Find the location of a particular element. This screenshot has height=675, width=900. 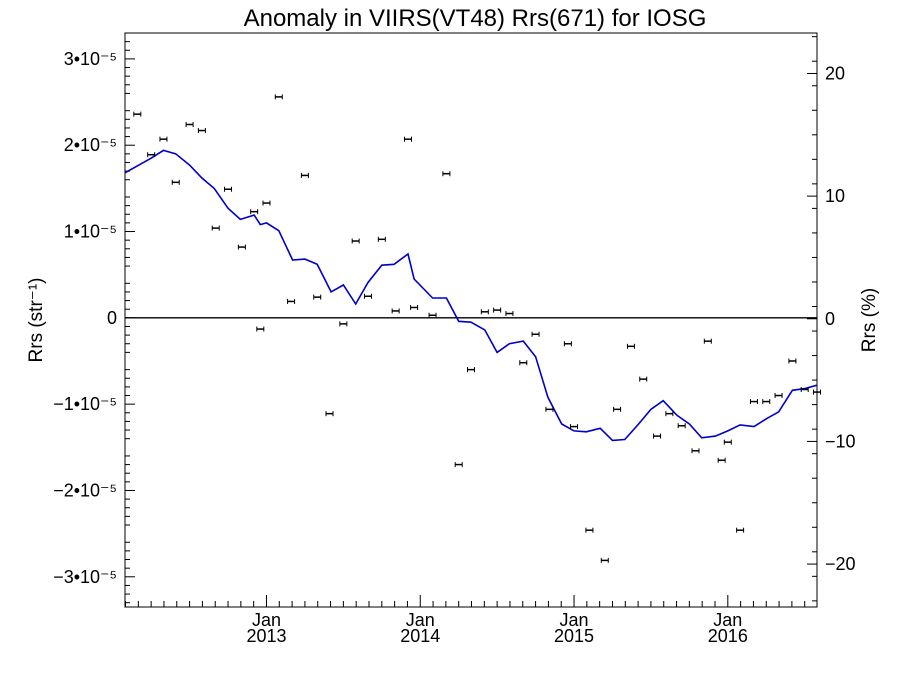

y-tick-label: 1•10⁻⁵ is located at coordinates (90, 232).